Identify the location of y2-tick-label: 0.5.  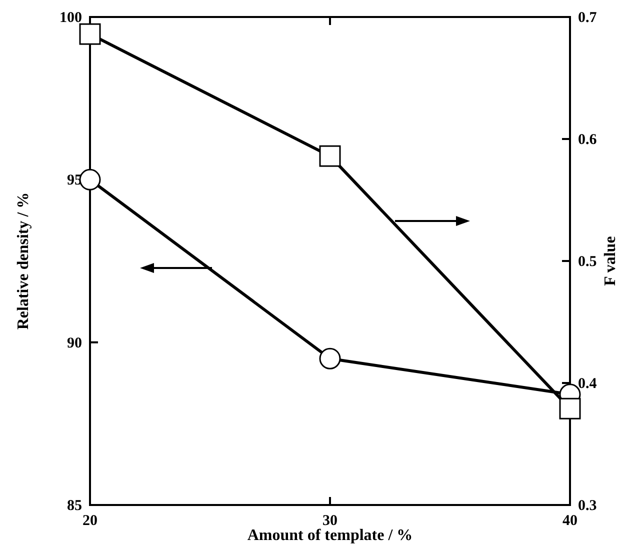
(587, 262).